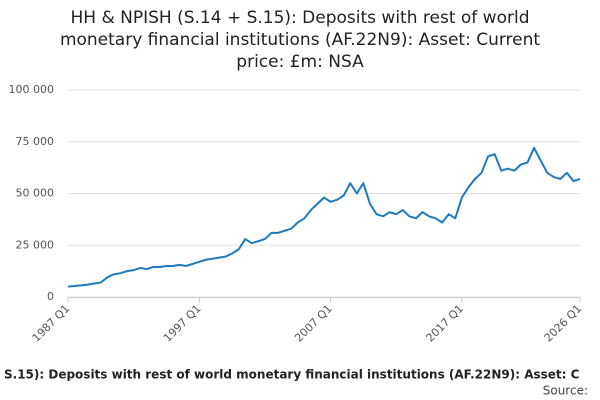 This screenshot has width=600, height=400. I want to click on chart-title: price: £m: NSA, so click(300, 62).